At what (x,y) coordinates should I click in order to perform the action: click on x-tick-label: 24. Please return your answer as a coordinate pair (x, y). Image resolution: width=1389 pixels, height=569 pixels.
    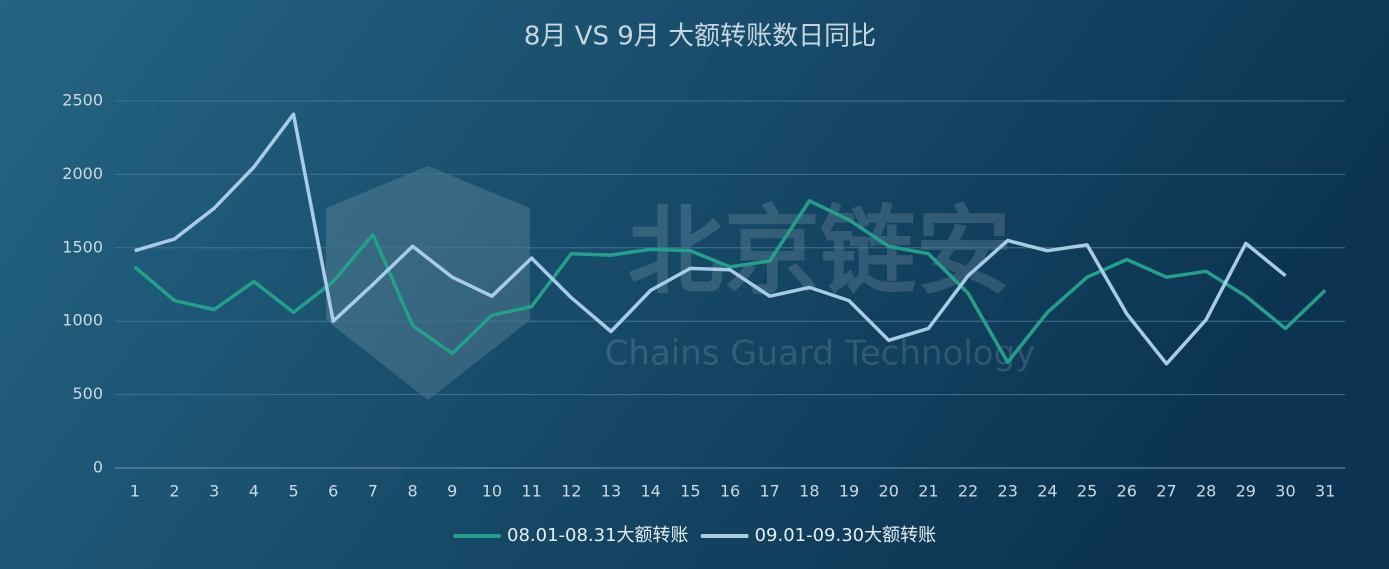
    Looking at the image, I should click on (1047, 491).